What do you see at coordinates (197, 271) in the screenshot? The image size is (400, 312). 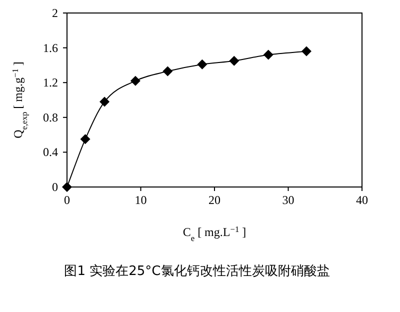 I see `text: 图1 实验在25°C氯化钙改性活性炭吸附硝酸盐` at bounding box center [197, 271].